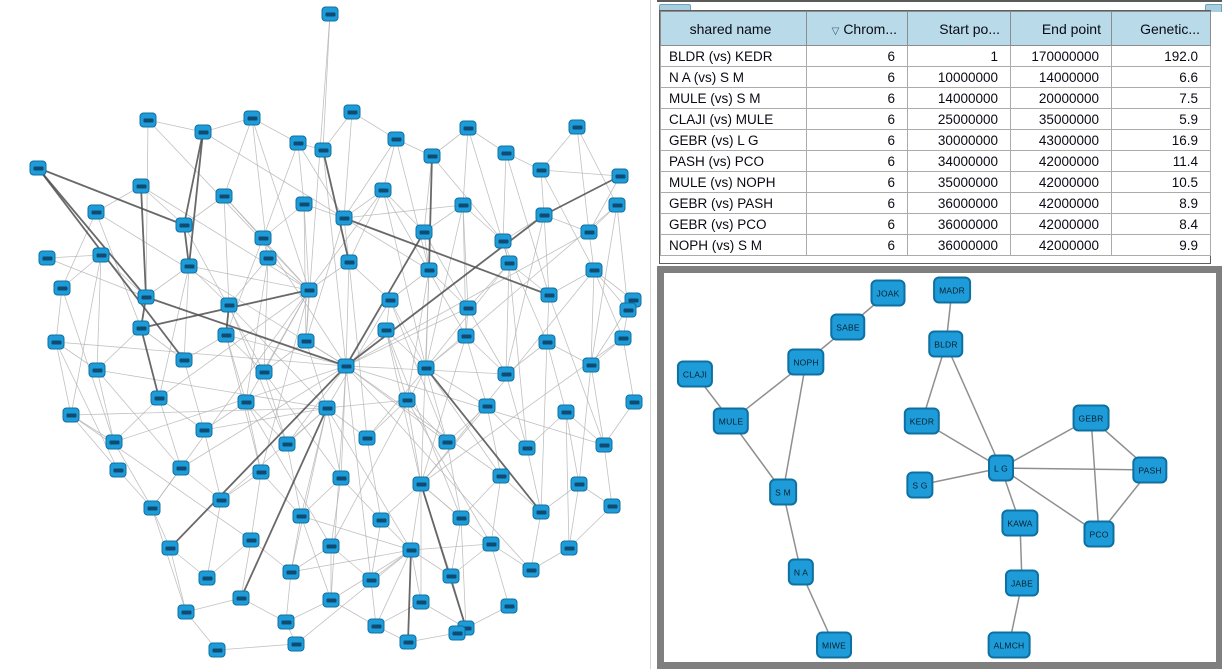 The width and height of the screenshot is (1222, 669). Describe the element at coordinates (1099, 534) in the screenshot. I see `network-node-pco: PCO` at that location.